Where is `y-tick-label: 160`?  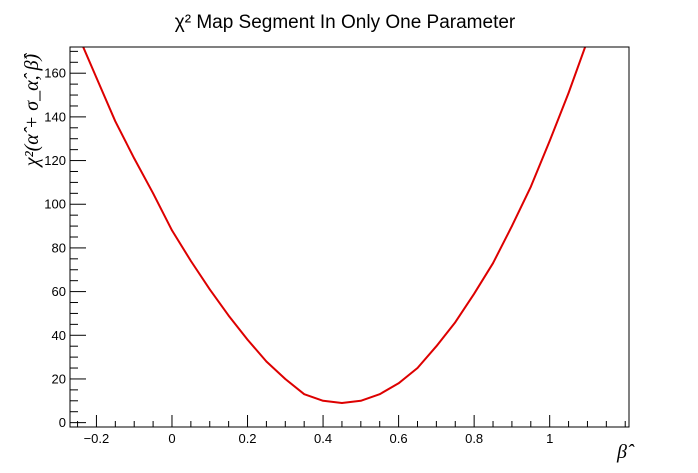 y-tick-label: 160 is located at coordinates (55, 73).